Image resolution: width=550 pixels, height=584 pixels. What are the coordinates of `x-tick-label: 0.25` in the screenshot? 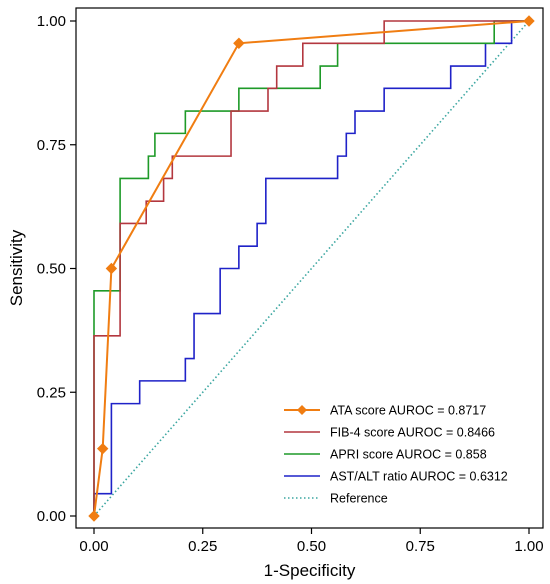 It's located at (202, 546).